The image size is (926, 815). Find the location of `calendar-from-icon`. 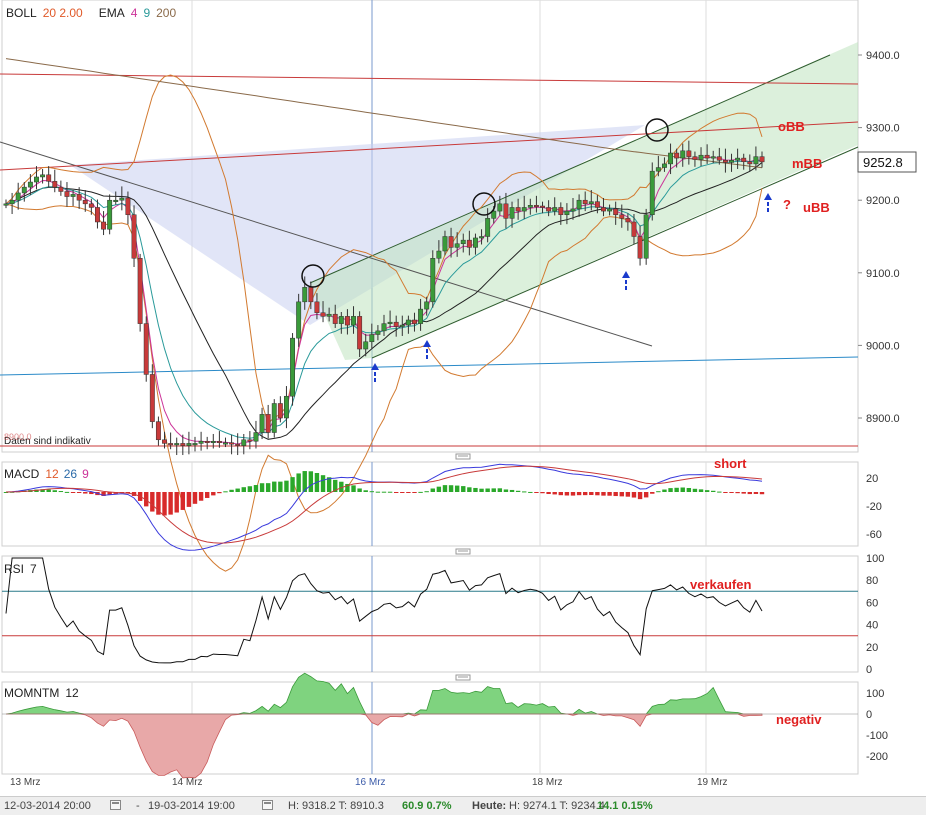

calendar-from-icon is located at coordinates (115, 805).